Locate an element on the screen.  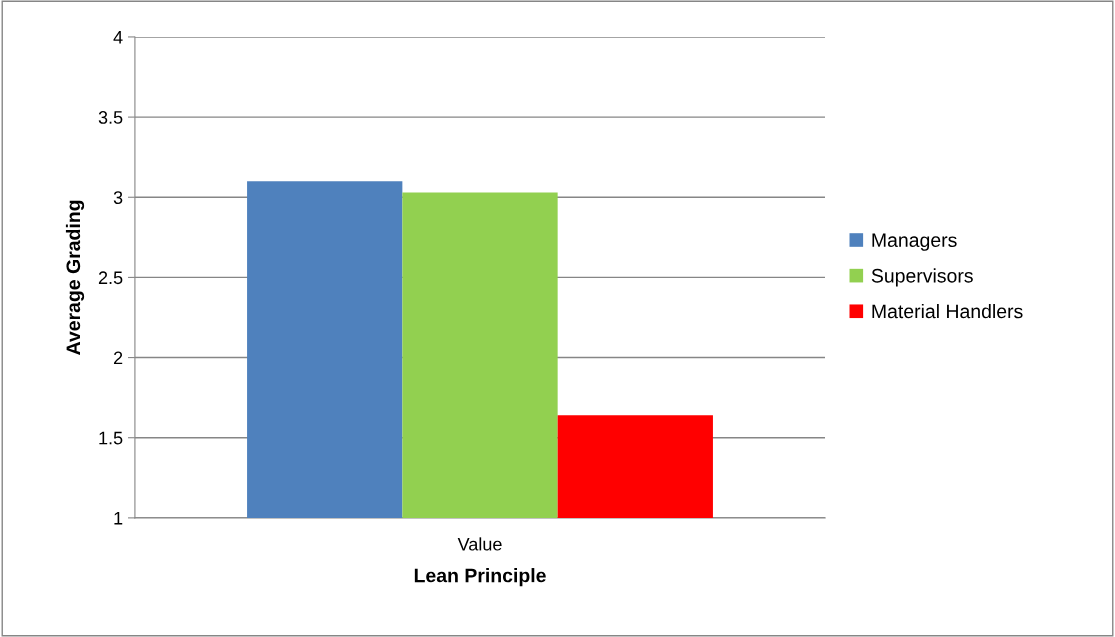
y-tick-label: 3 is located at coordinates (118, 197).